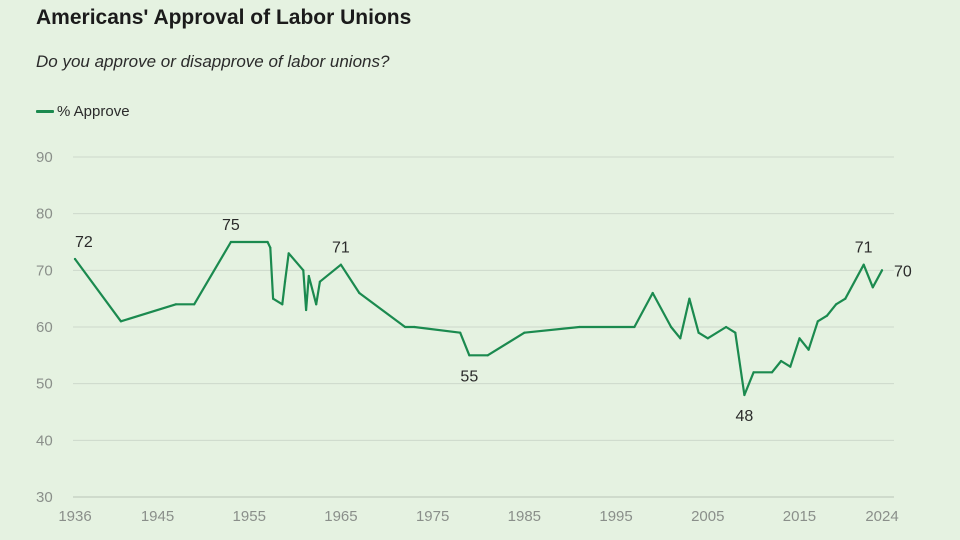 The width and height of the screenshot is (960, 540). Describe the element at coordinates (799, 516) in the screenshot. I see `x-tick-label: 2015` at that location.